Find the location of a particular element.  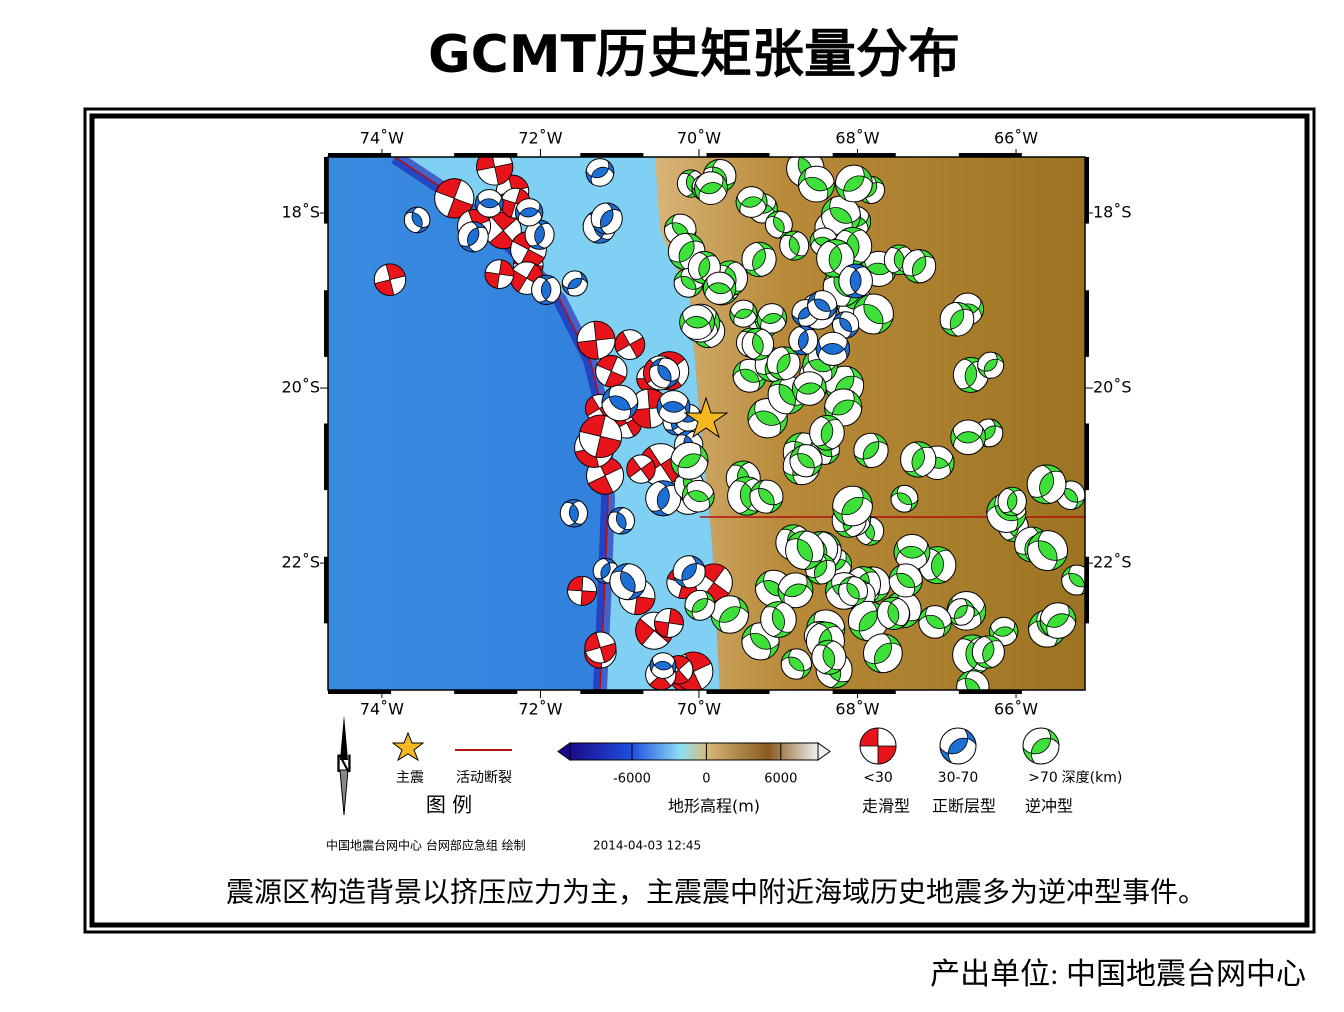

caption: 震源区构造背景以挤压应力为主，主震震中附近海域历史地震多为逆冲型事件。 is located at coordinates (716, 892).